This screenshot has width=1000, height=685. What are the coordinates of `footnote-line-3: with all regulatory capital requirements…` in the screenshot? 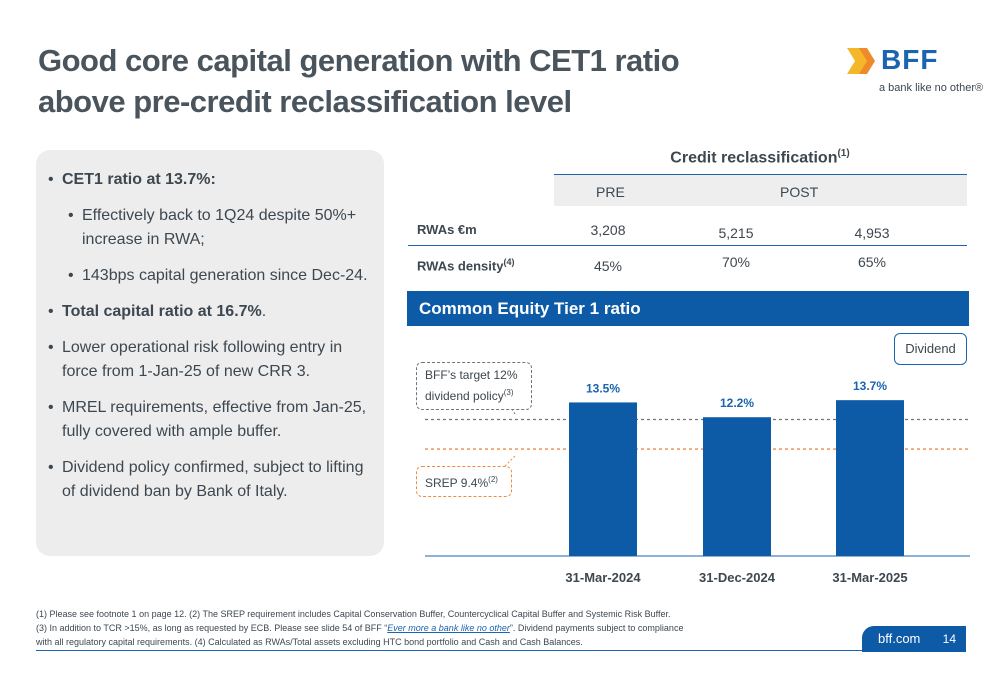 It's located at (309, 642).